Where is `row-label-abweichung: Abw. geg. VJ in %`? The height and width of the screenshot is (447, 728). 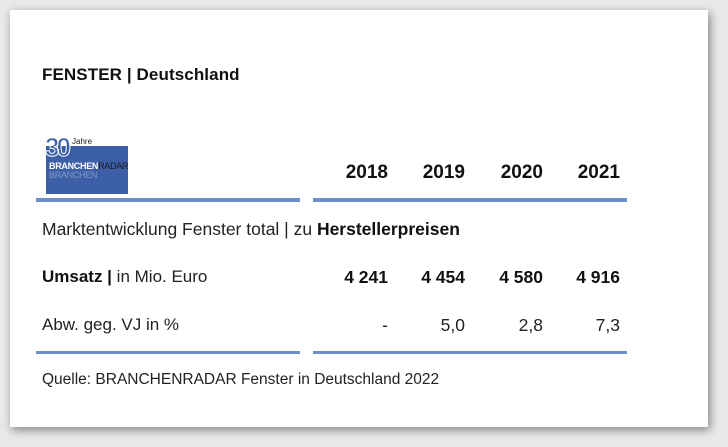 row-label-abweichung: Abw. geg. VJ in % is located at coordinates (110, 325).